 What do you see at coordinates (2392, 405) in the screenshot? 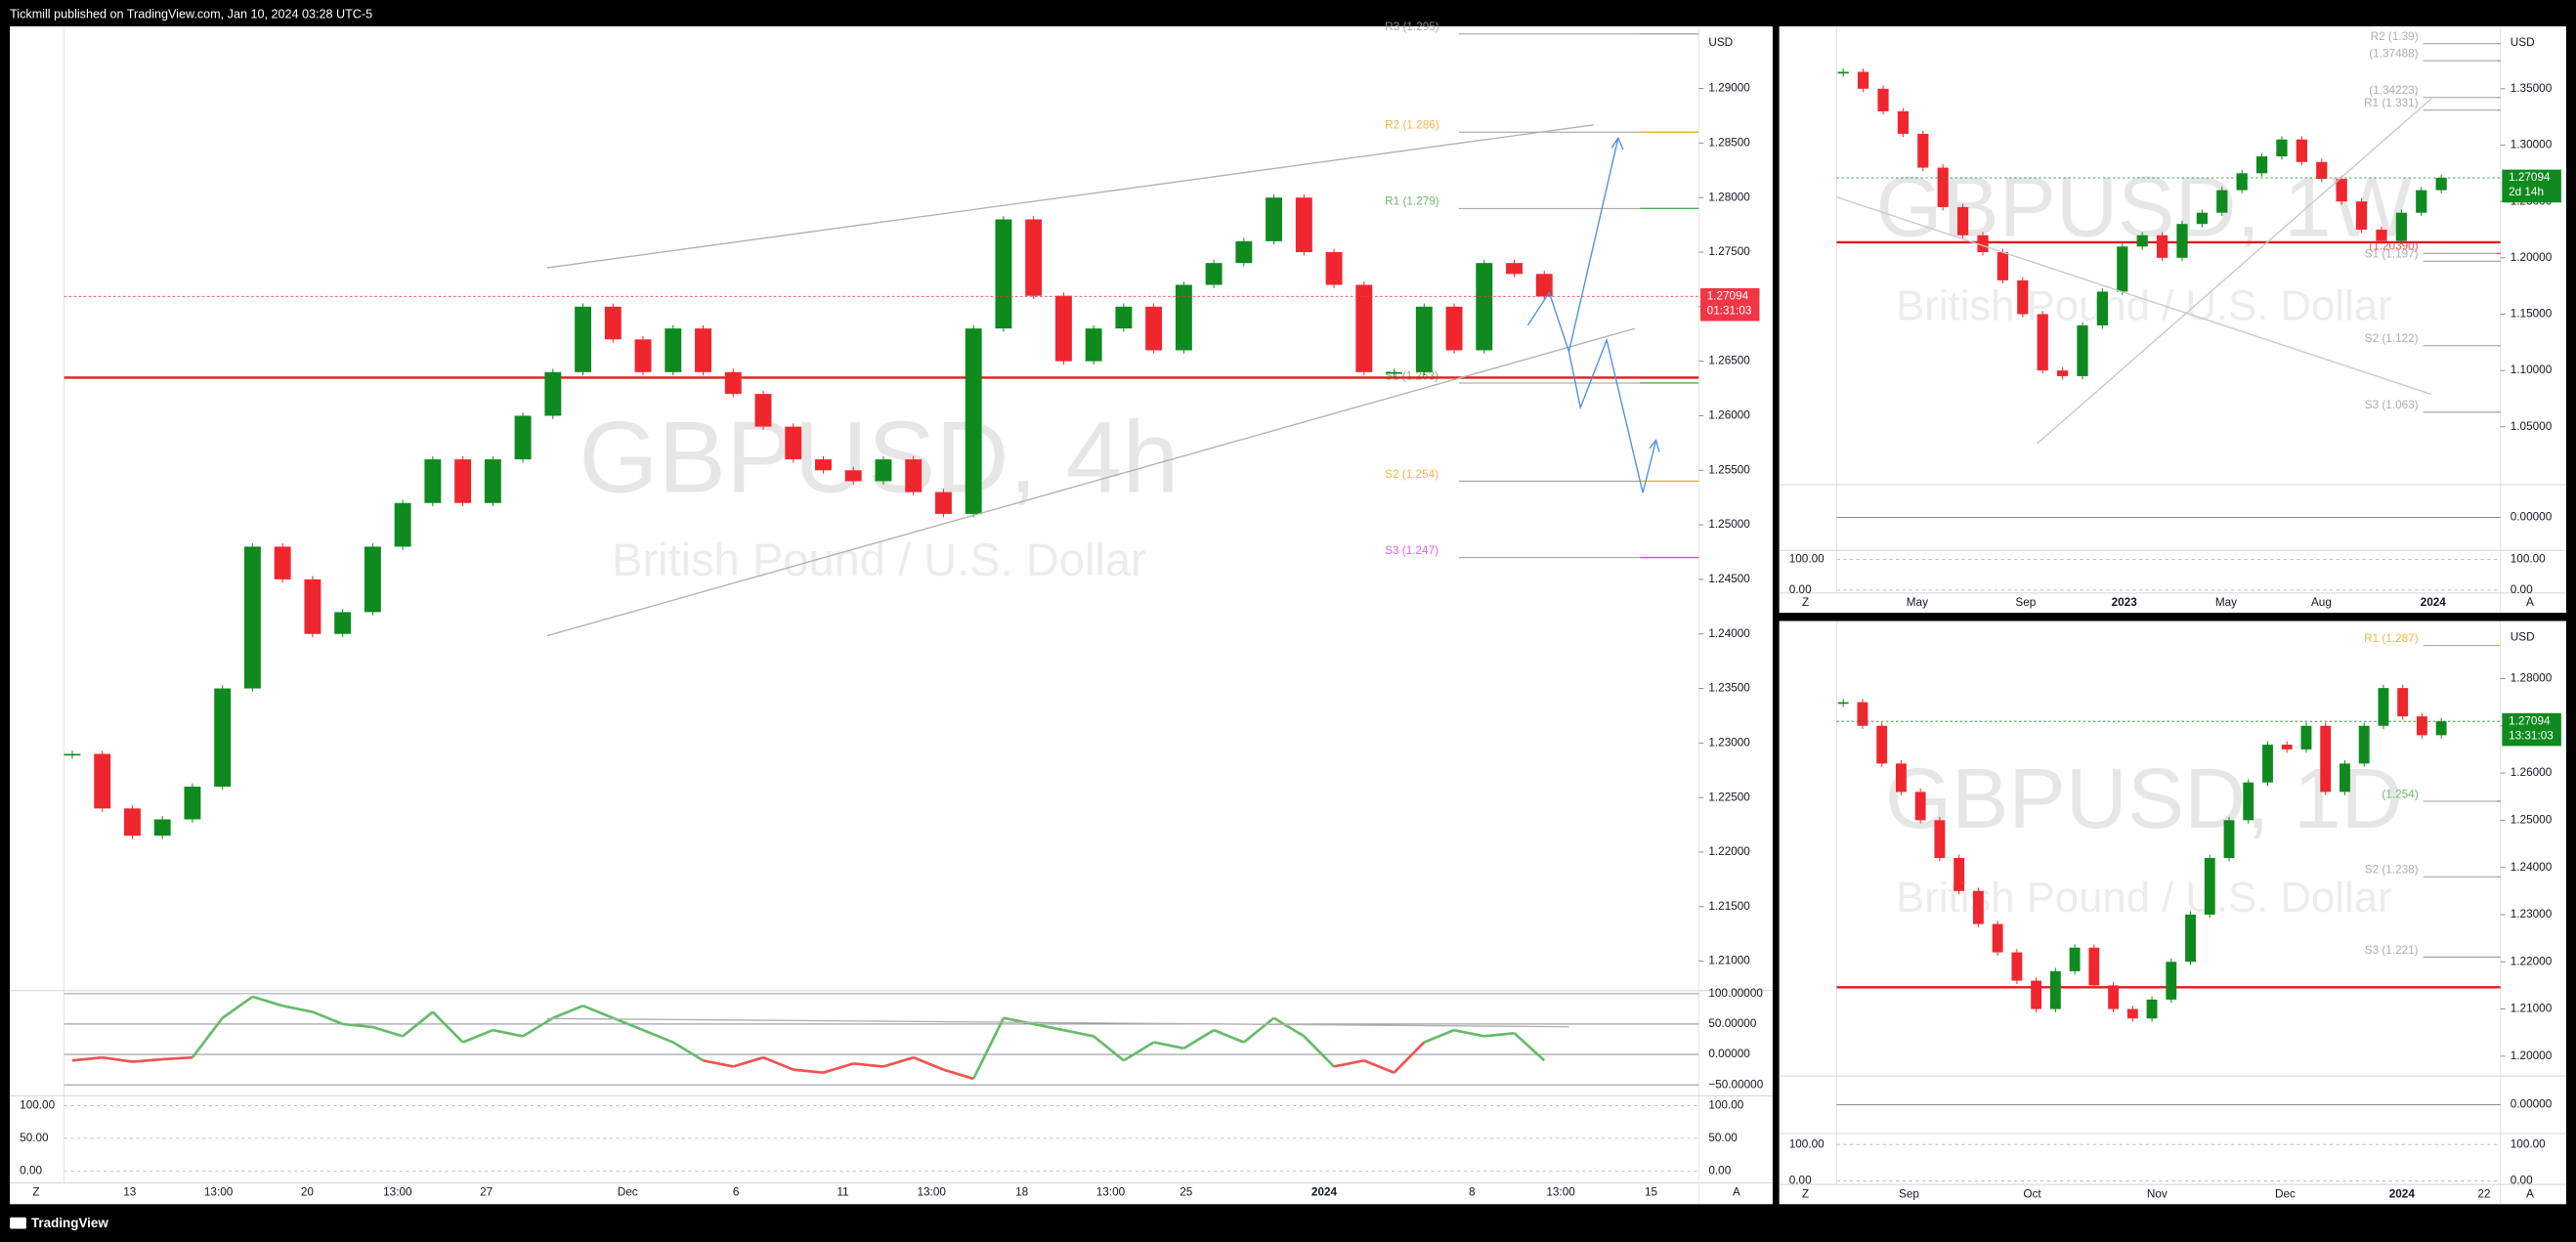
I see `pivot-label: S3 (1.063)` at bounding box center [2392, 405].